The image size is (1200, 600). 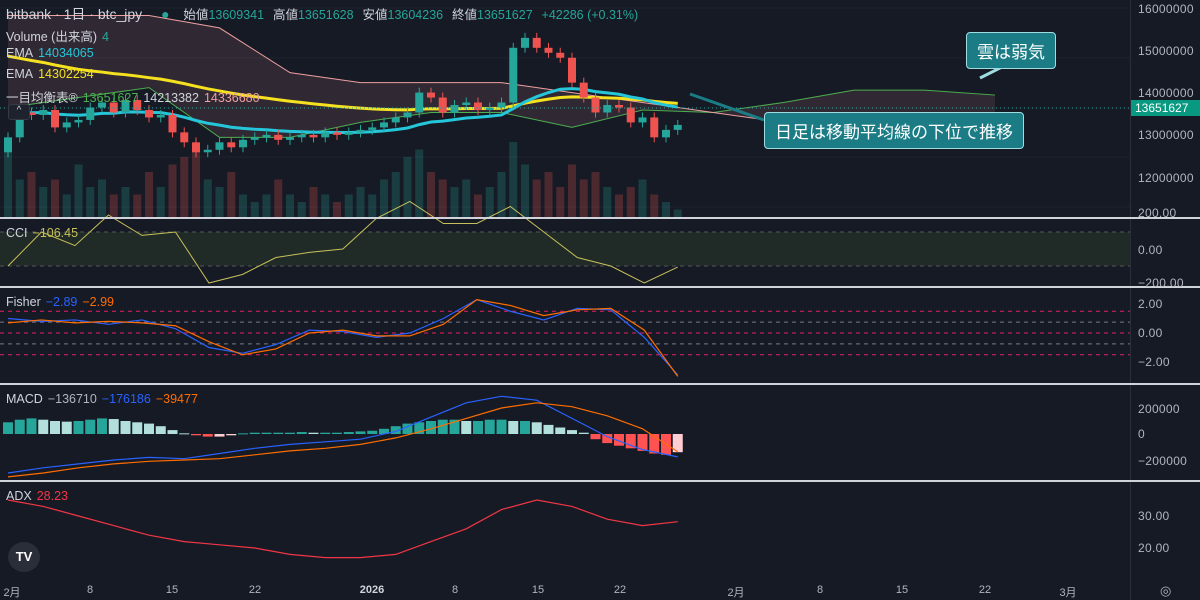 I want to click on ichimoku-legend: 一目均衡表® 13651627 14213382 14336680, so click(x=135, y=96).